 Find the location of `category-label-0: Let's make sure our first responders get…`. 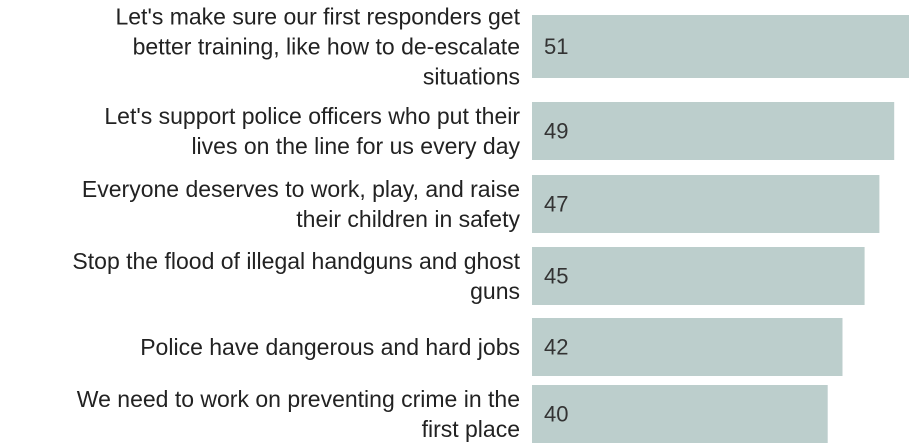

category-label-0: Let's make sure our first responders get… is located at coordinates (317, 47).